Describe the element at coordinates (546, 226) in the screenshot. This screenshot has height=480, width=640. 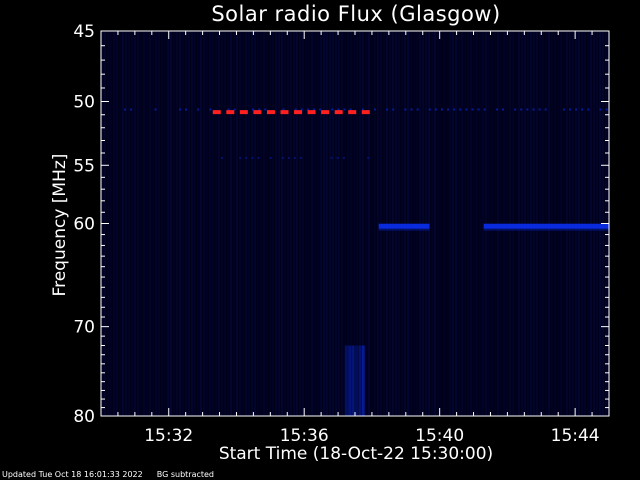
I see `band-60mhz-late` at that location.